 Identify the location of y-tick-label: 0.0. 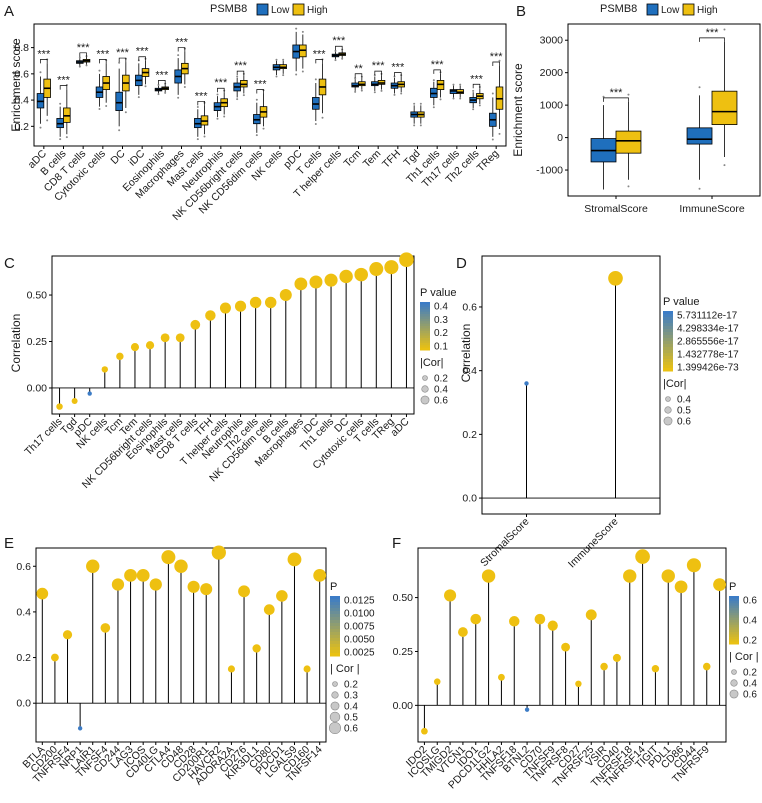
(23, 704).